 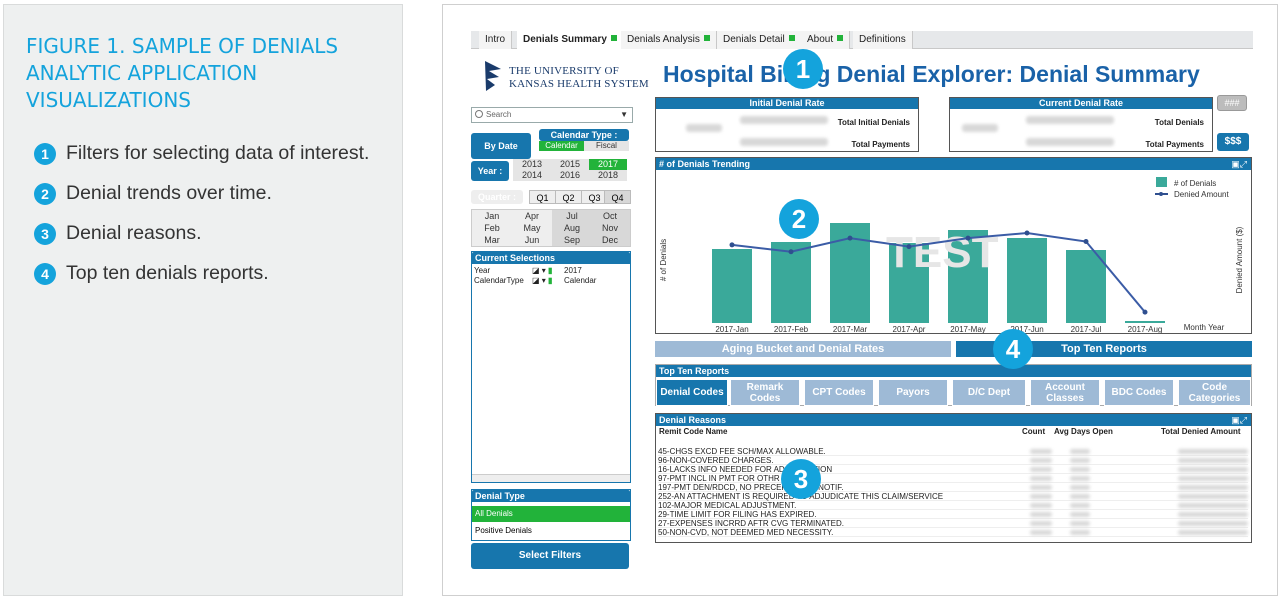 What do you see at coordinates (551, 478) in the screenshot?
I see `horizontal-scrollbar` at bounding box center [551, 478].